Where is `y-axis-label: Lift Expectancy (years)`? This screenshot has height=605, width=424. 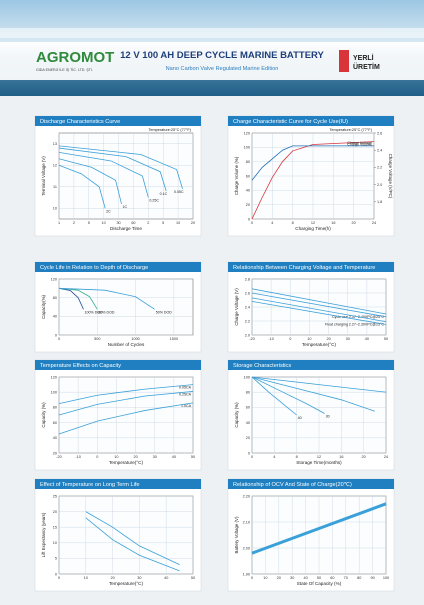
y-axis-label: Lift Expectancy (years) is located at coordinates (43, 534).